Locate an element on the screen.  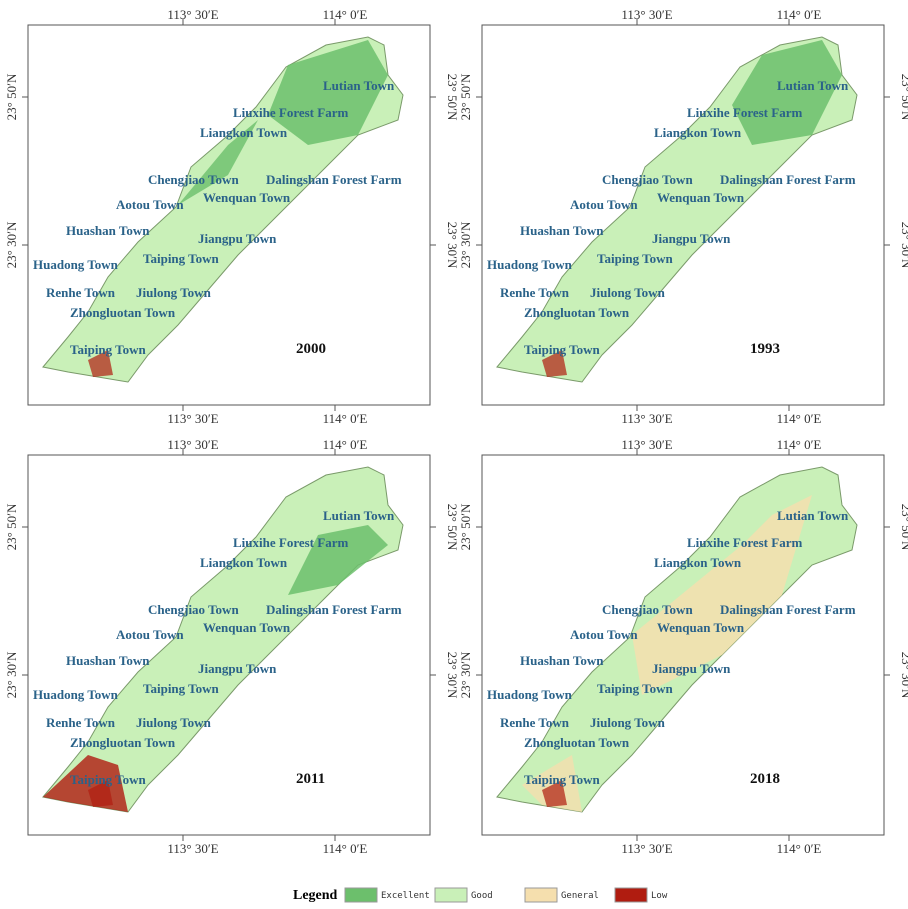
legend-label: General is located at coordinates (580, 896).